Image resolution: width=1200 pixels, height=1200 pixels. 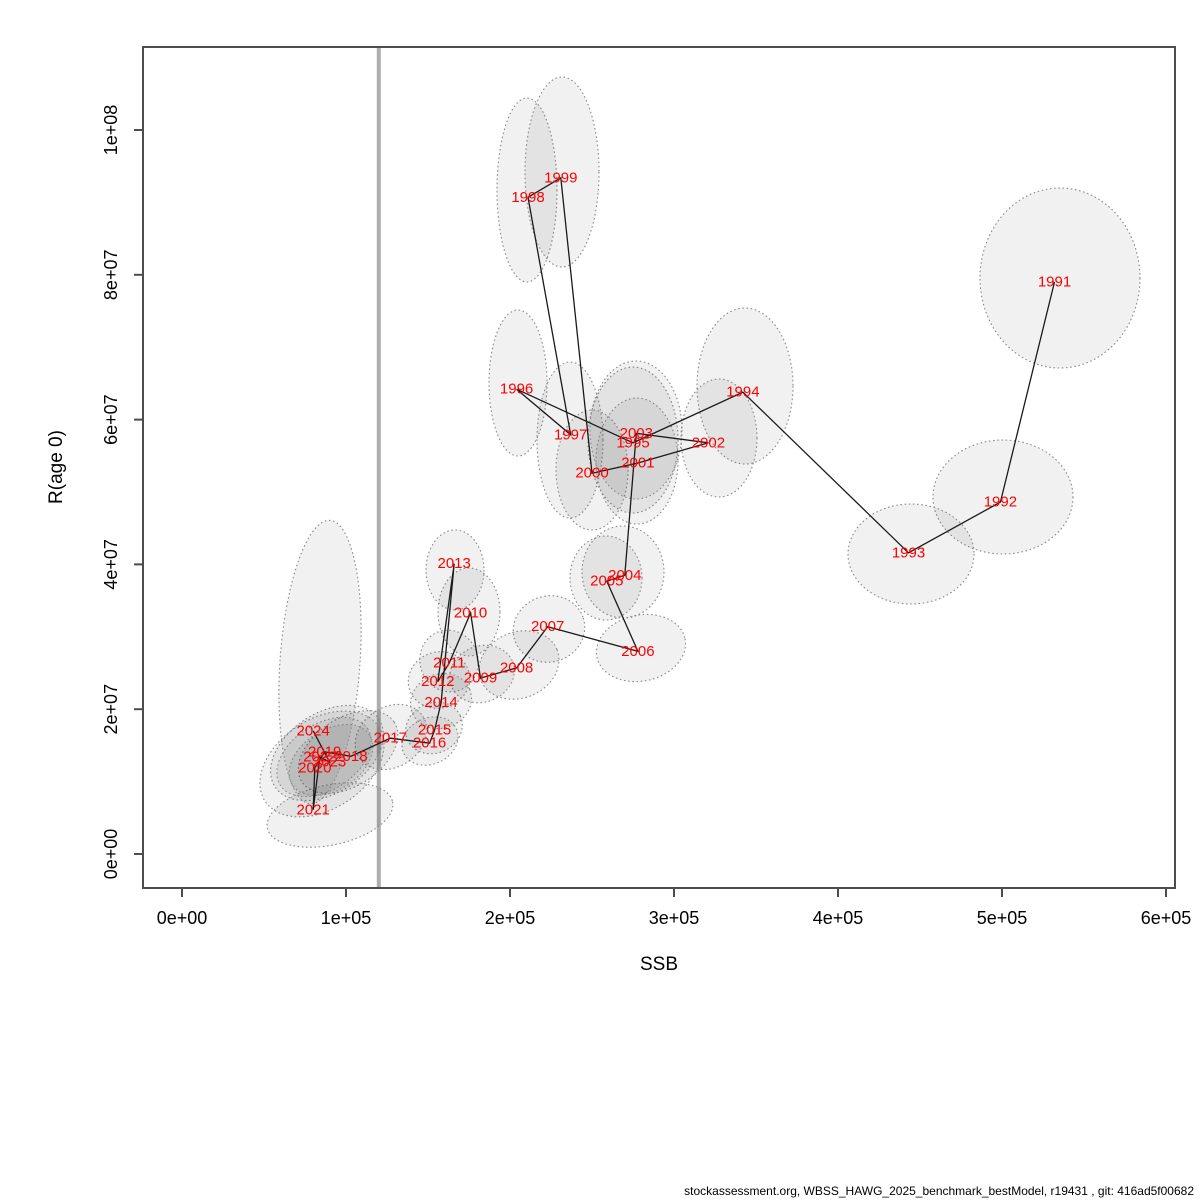 I want to click on confidence-ellipse-2003, so click(x=636, y=430).